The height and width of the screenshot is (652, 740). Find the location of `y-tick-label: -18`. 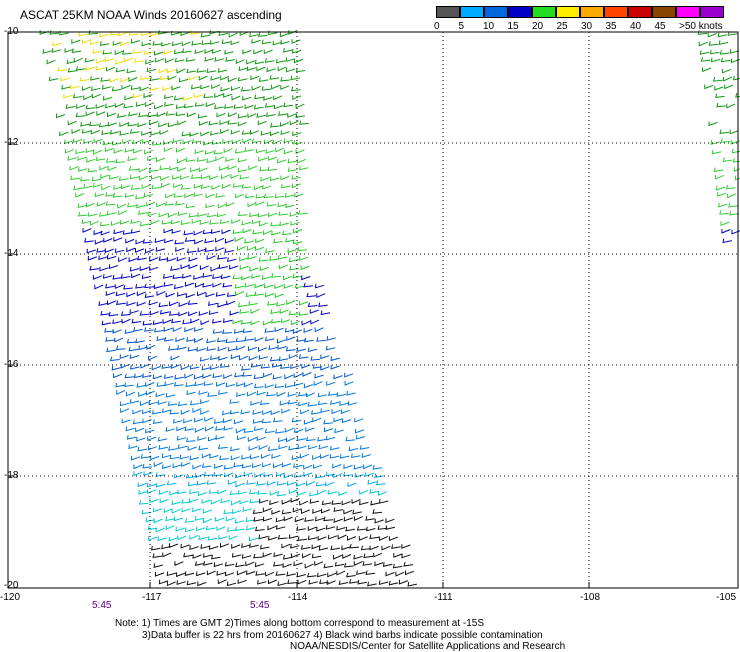

y-tick-label: -18 is located at coordinates (11, 475).